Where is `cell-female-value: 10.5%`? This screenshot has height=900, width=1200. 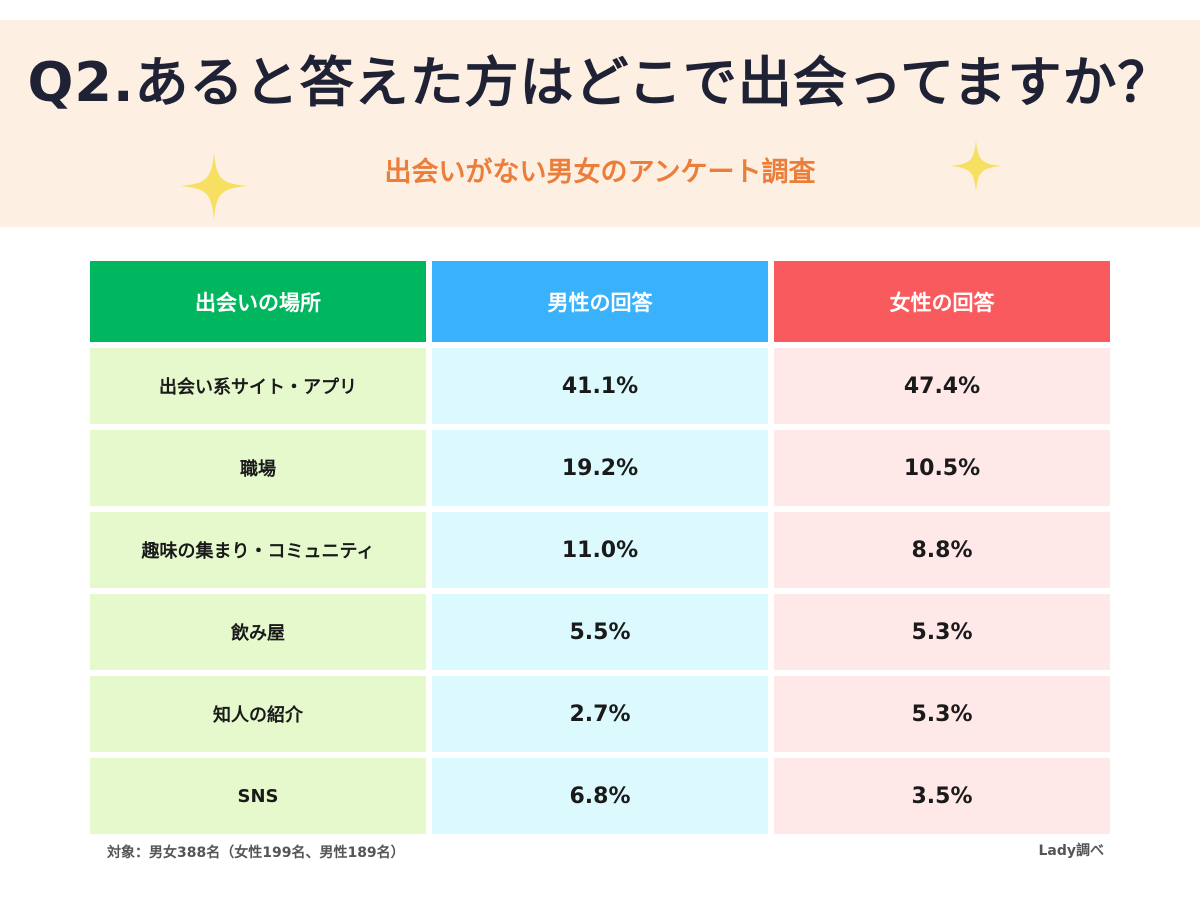
cell-female-value: 10.5% is located at coordinates (942, 468).